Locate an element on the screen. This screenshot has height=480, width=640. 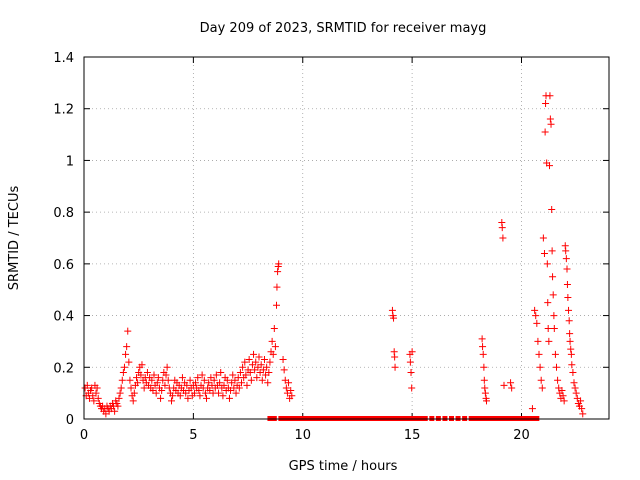
y-tick-label: 0.2 is located at coordinates (63, 368).